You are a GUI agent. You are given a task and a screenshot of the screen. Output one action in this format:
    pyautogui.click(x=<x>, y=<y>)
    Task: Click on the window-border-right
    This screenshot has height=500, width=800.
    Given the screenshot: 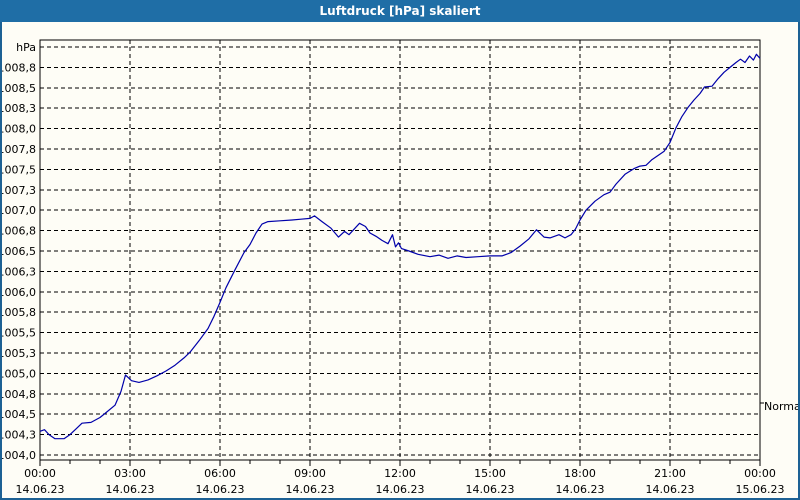 What is the action you would take?
    pyautogui.click(x=799, y=261)
    